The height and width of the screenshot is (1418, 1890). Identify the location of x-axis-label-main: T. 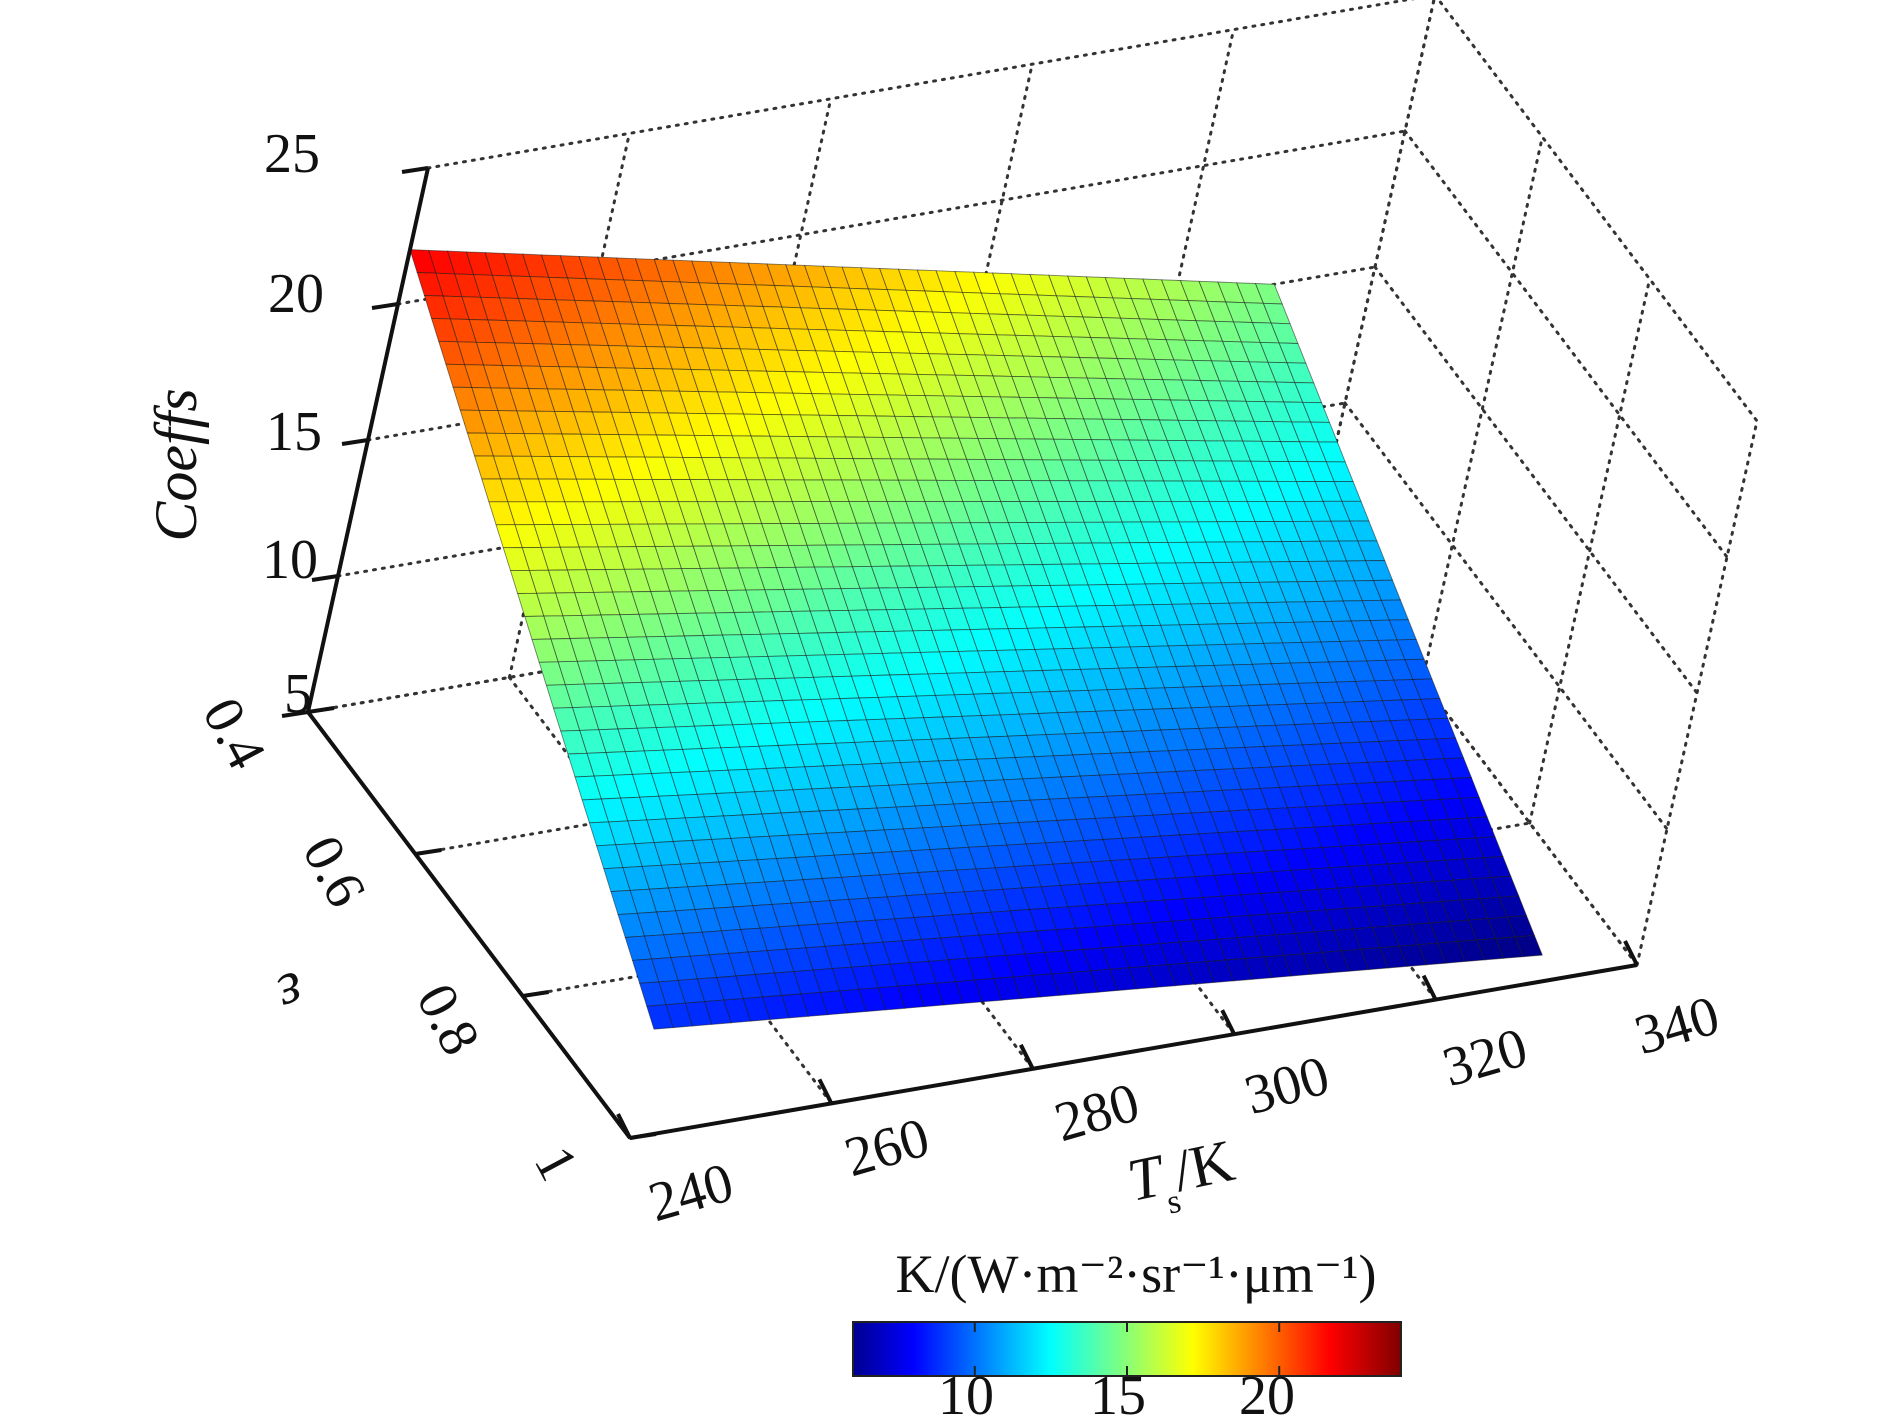
(1147, 1178).